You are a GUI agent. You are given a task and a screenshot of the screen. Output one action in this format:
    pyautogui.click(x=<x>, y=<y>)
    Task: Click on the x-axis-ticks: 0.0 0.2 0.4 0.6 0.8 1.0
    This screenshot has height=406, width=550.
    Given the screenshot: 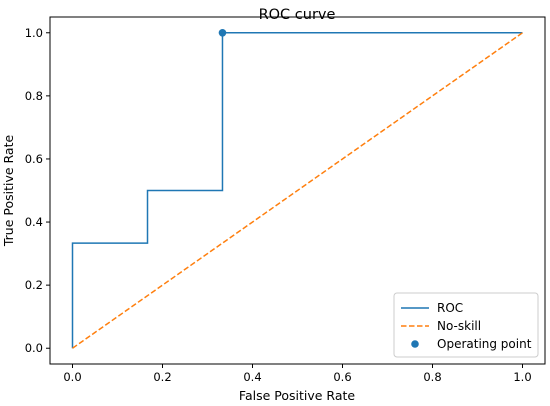 What is the action you would take?
    pyautogui.click(x=297, y=374)
    